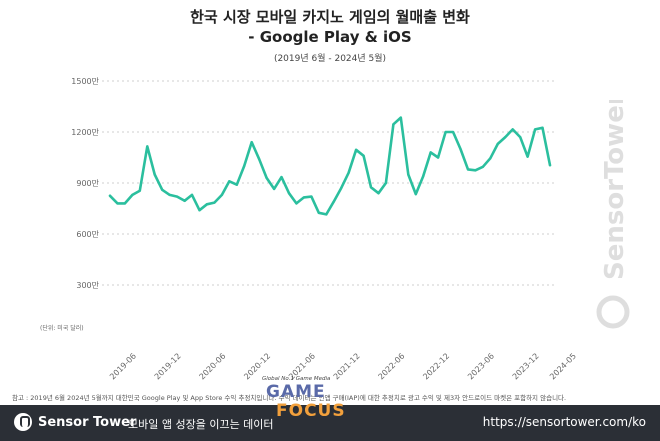 The width and height of the screenshot is (660, 441). I want to click on y-axis: 300만 600만 900만 1200만 1500만, so click(85, 183).